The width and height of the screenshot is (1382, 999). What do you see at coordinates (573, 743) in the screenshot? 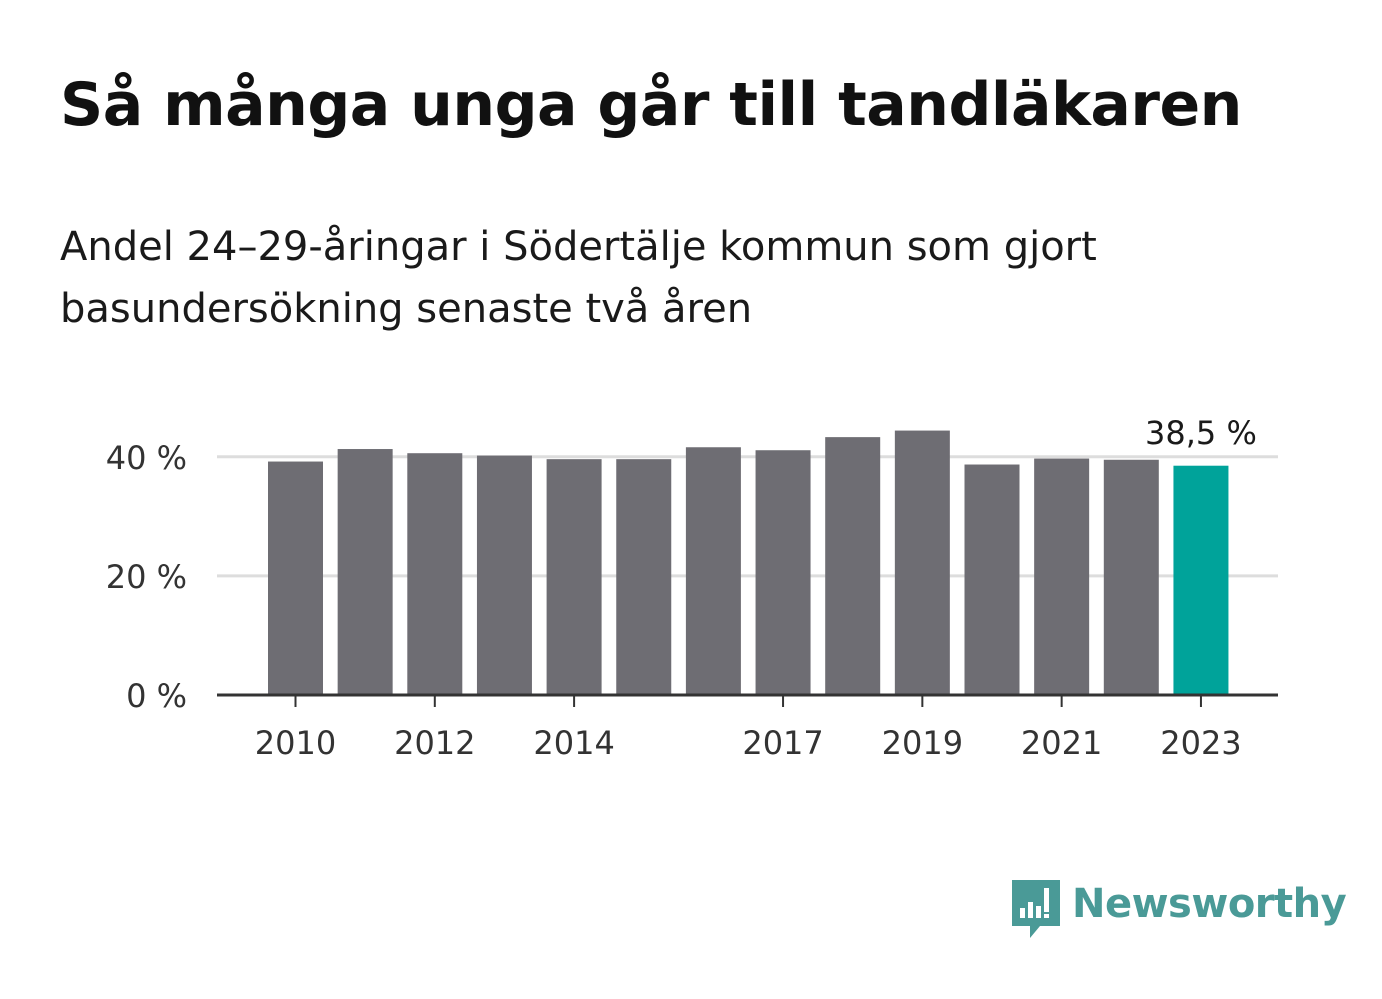
I see `x-tick-label: 2014` at bounding box center [573, 743].